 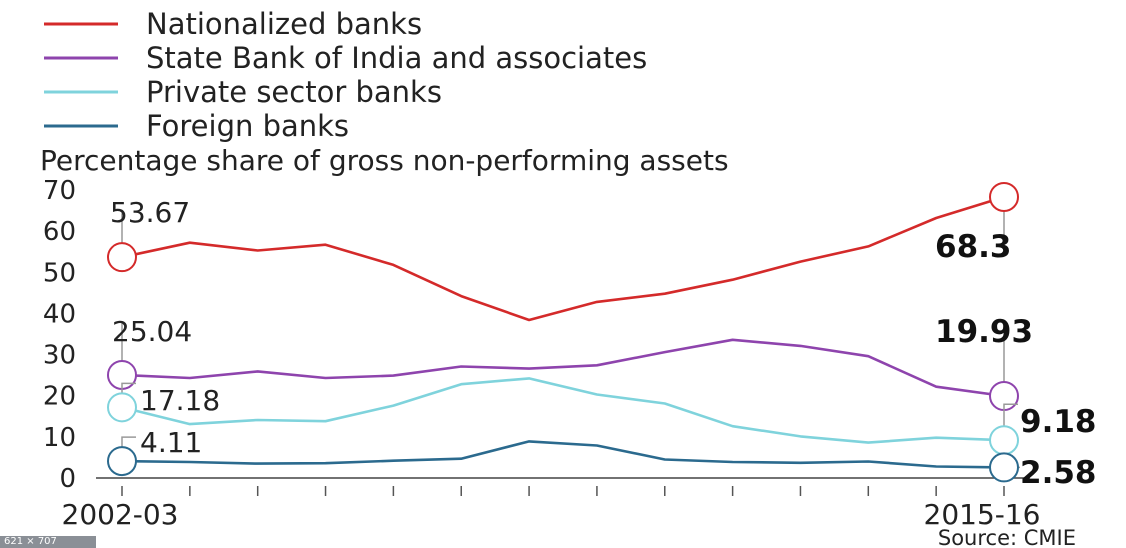 I want to click on series-line-private-sector-banks, so click(x=563, y=410).